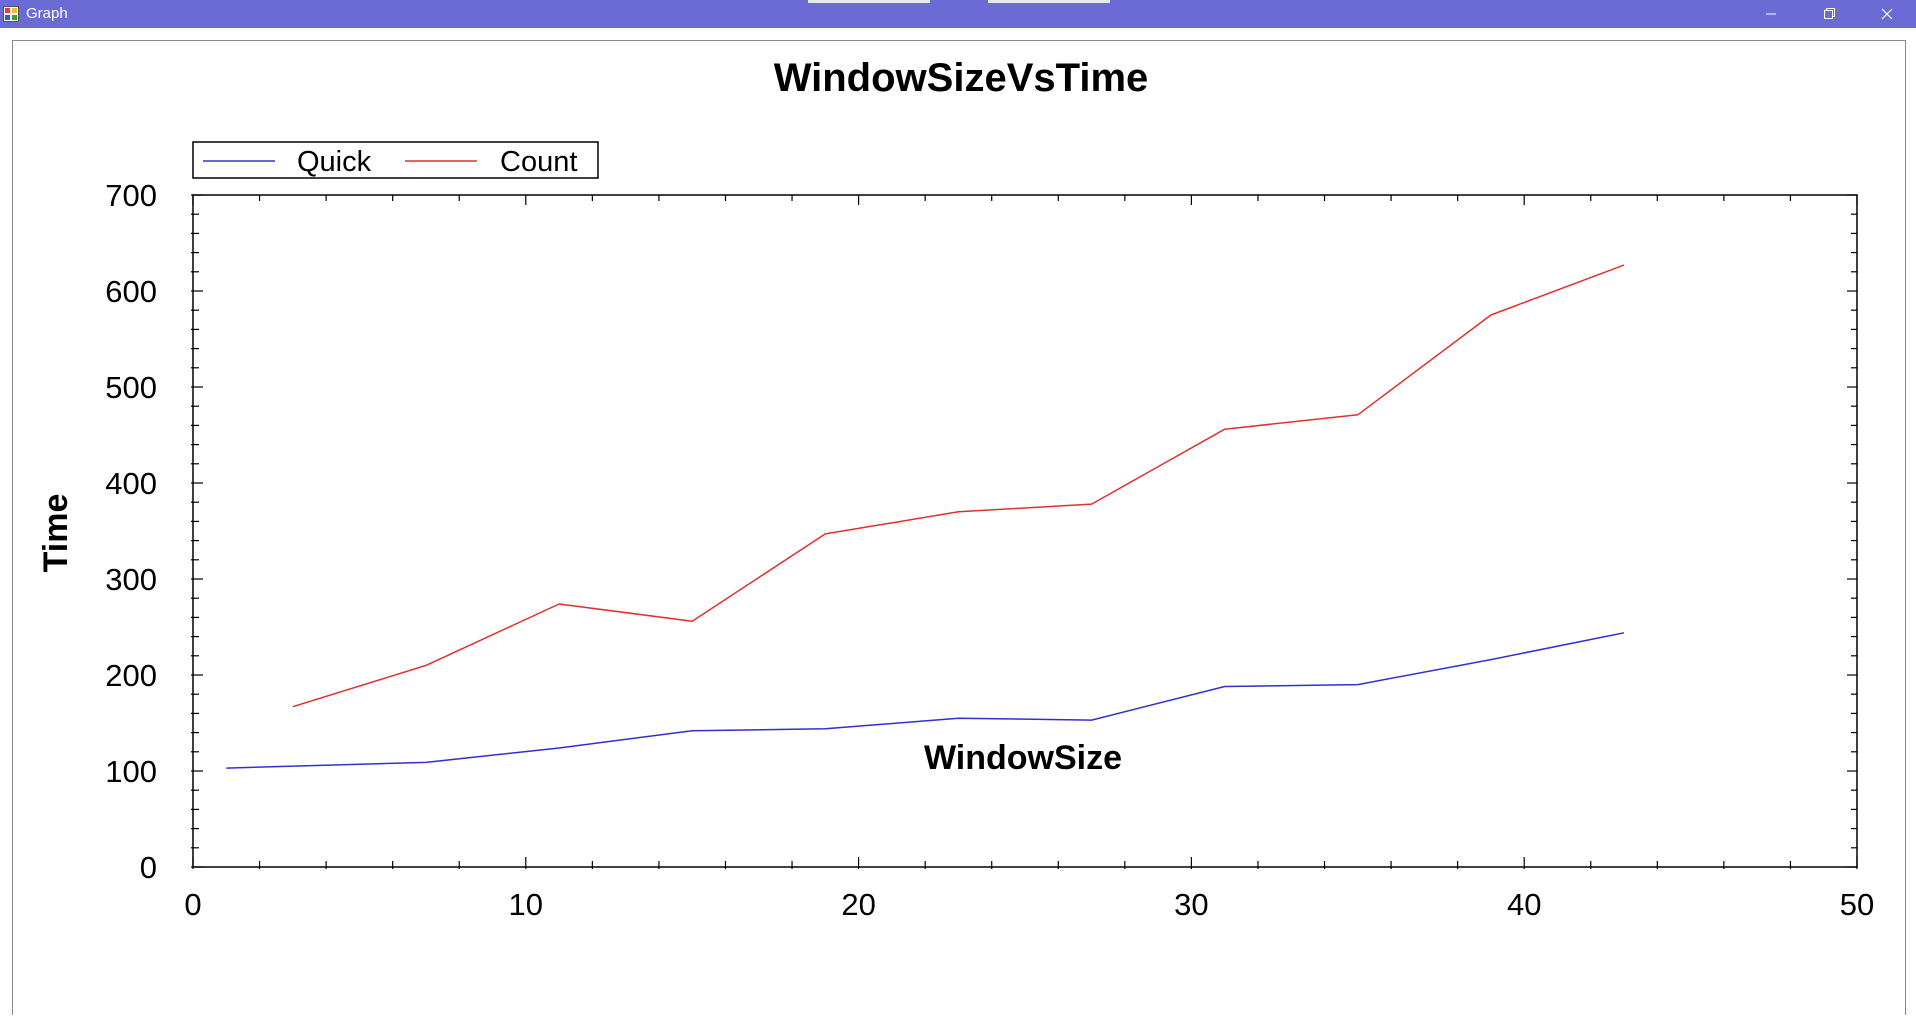  I want to click on chart-title: WindowSizeVsTime, so click(961, 78).